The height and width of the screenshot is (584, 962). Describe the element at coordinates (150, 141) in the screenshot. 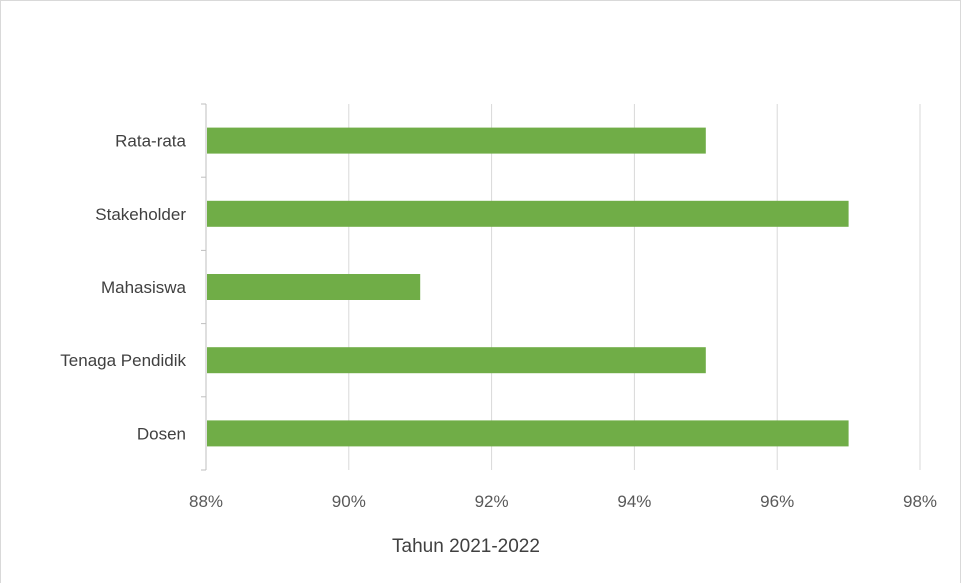

I see `category-label: Rata-rata` at that location.